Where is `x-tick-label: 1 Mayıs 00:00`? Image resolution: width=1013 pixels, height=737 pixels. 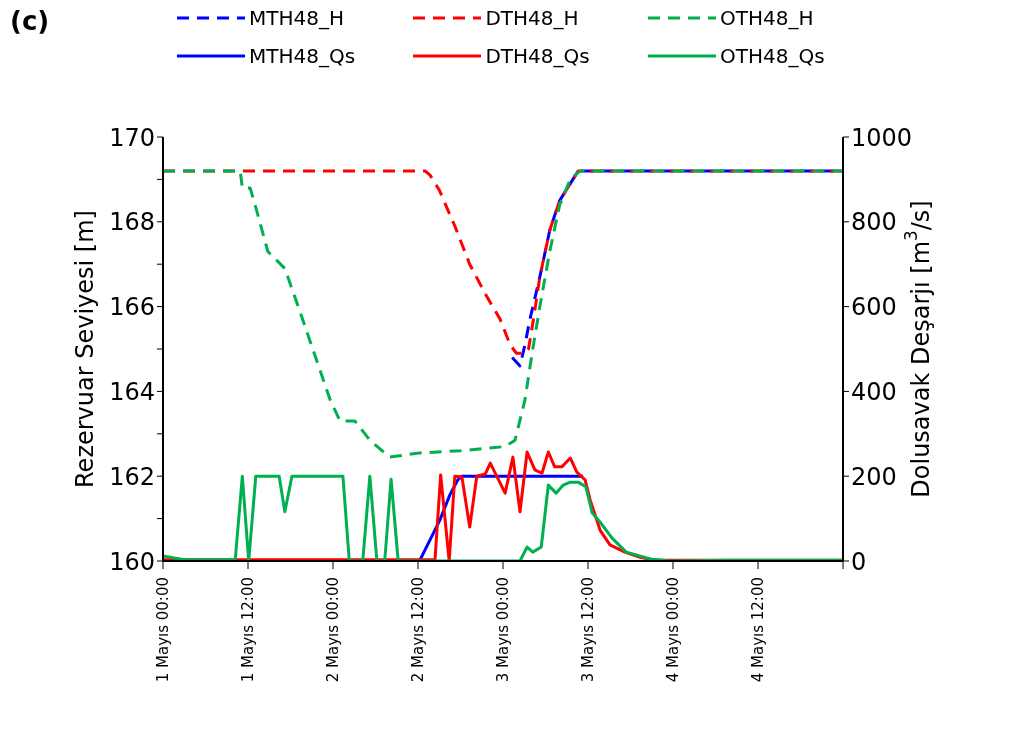
x-tick-label: 1 Mayıs 00:00 is located at coordinates (163, 630).